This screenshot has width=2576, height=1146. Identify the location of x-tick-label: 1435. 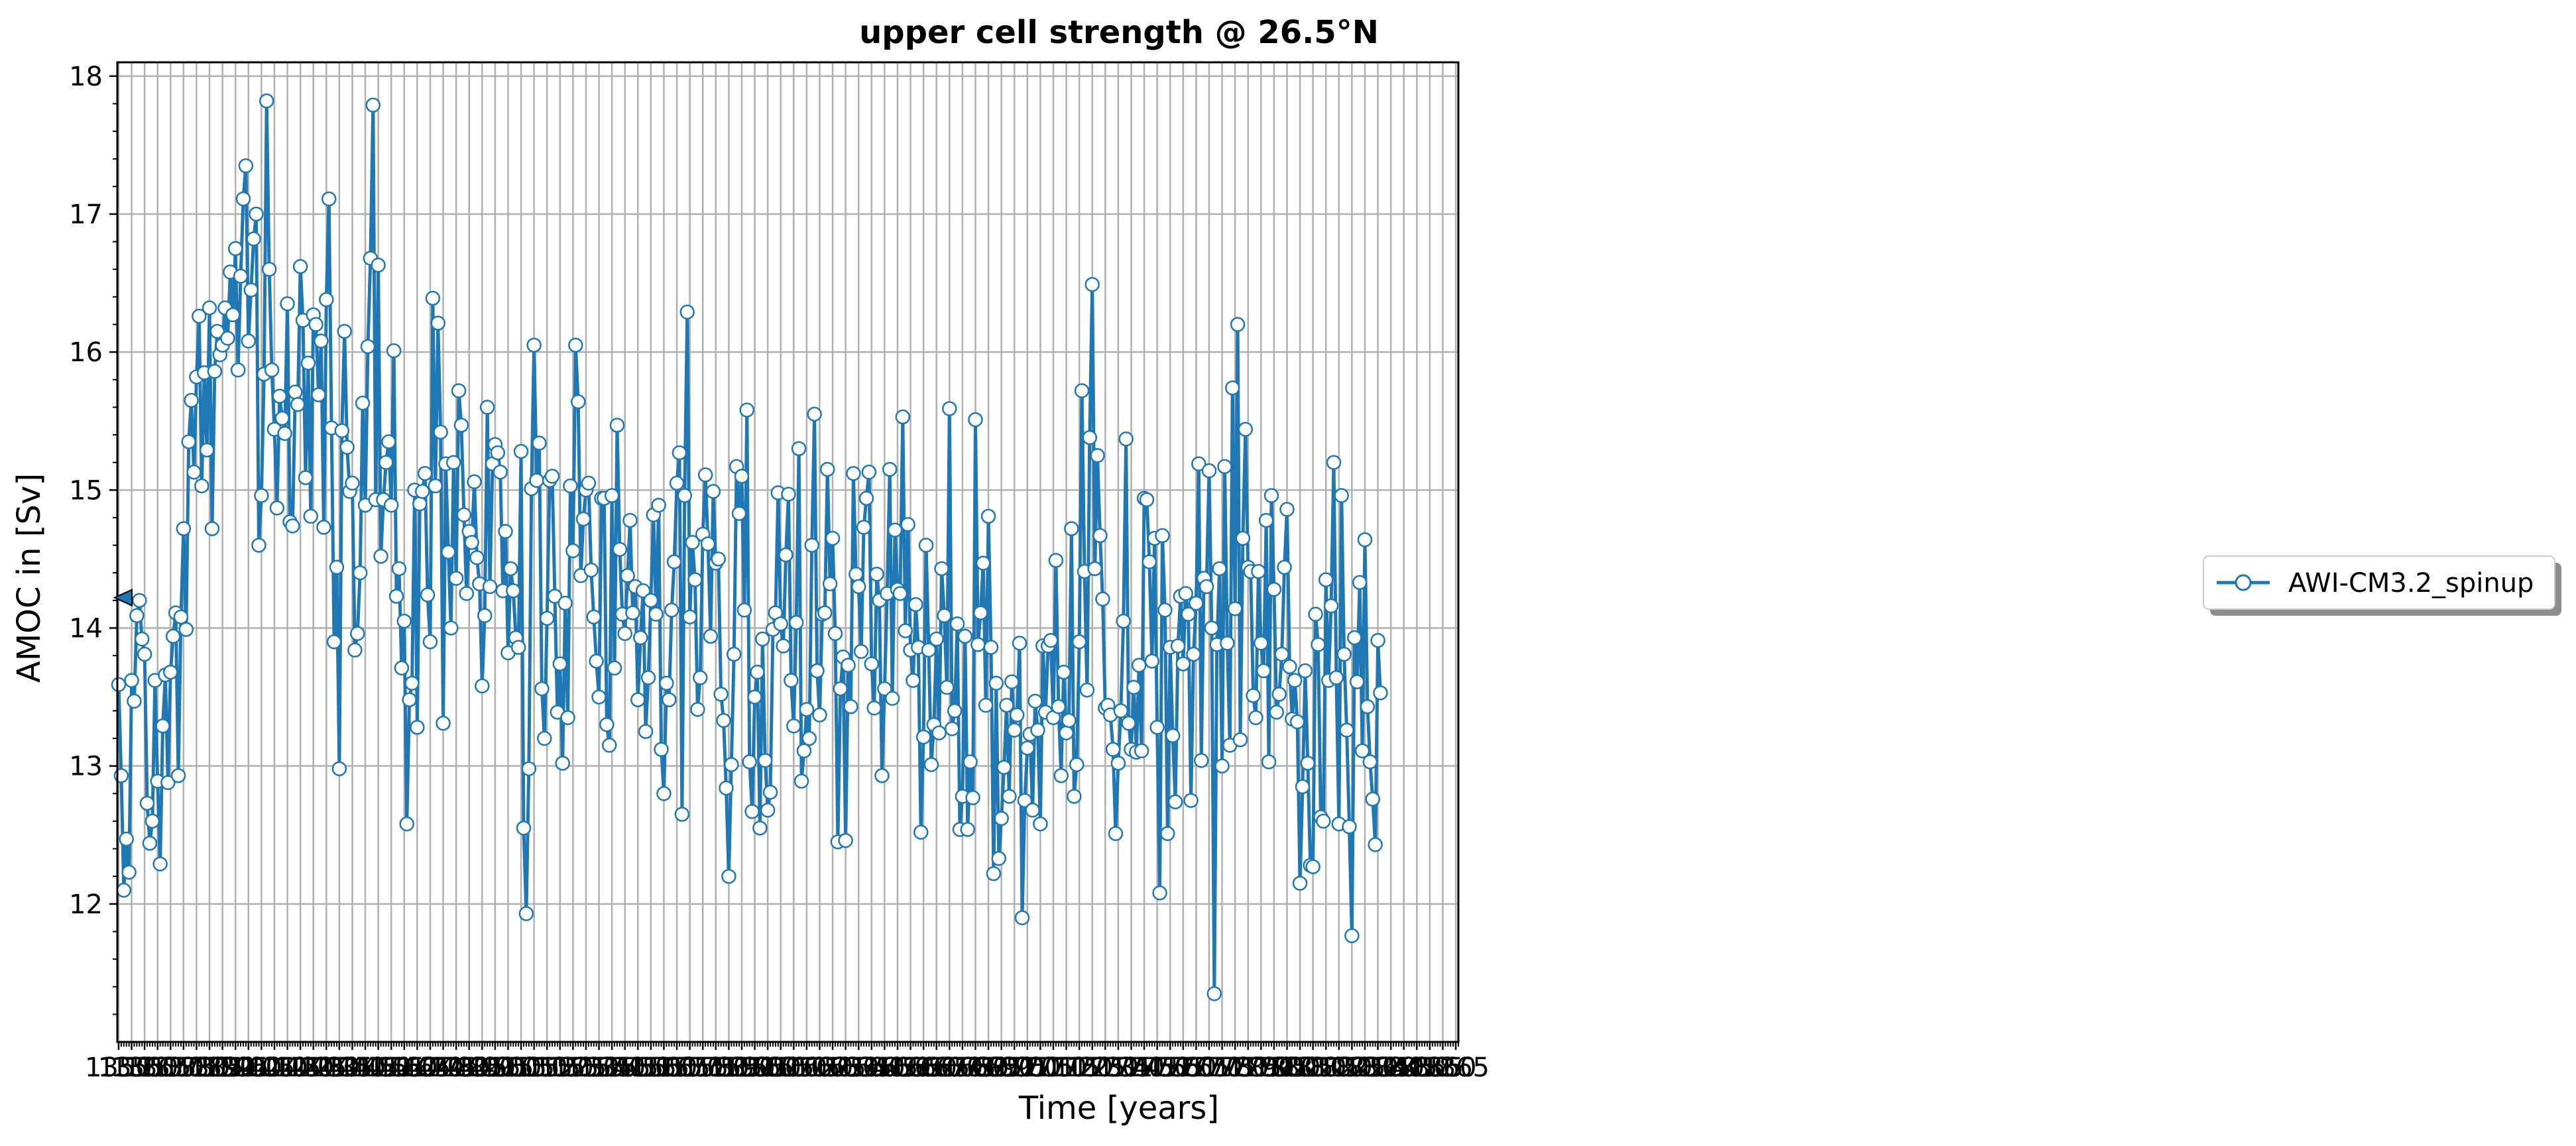
(339, 1068).